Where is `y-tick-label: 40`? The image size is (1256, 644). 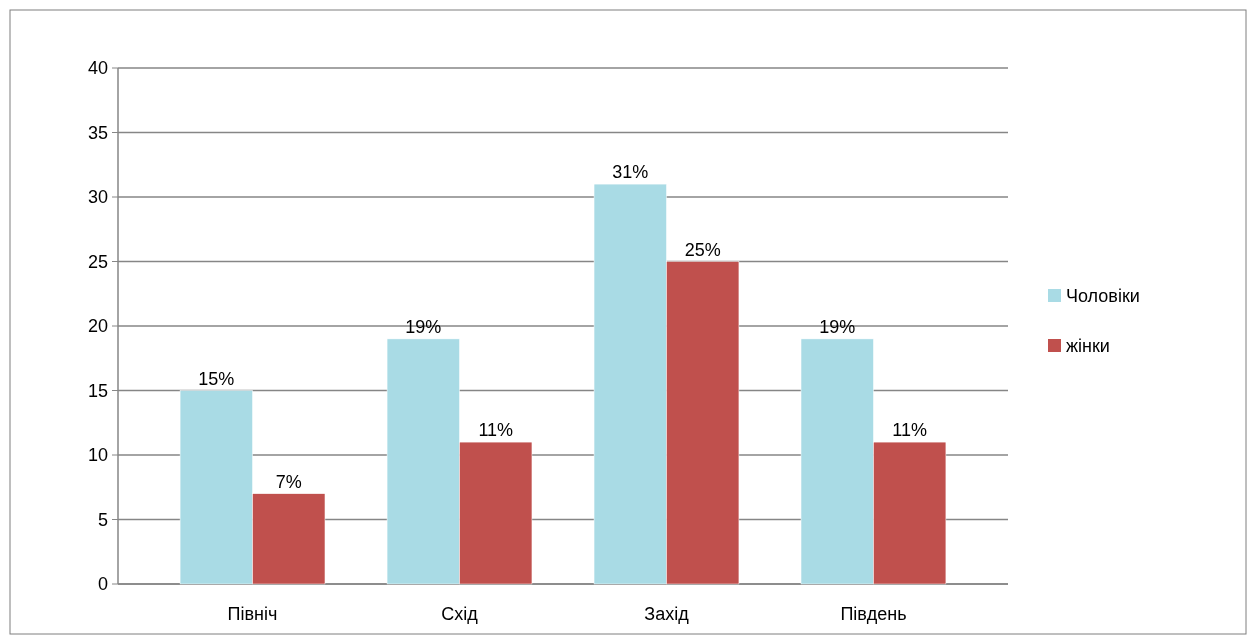
y-tick-label: 40 is located at coordinates (97, 68).